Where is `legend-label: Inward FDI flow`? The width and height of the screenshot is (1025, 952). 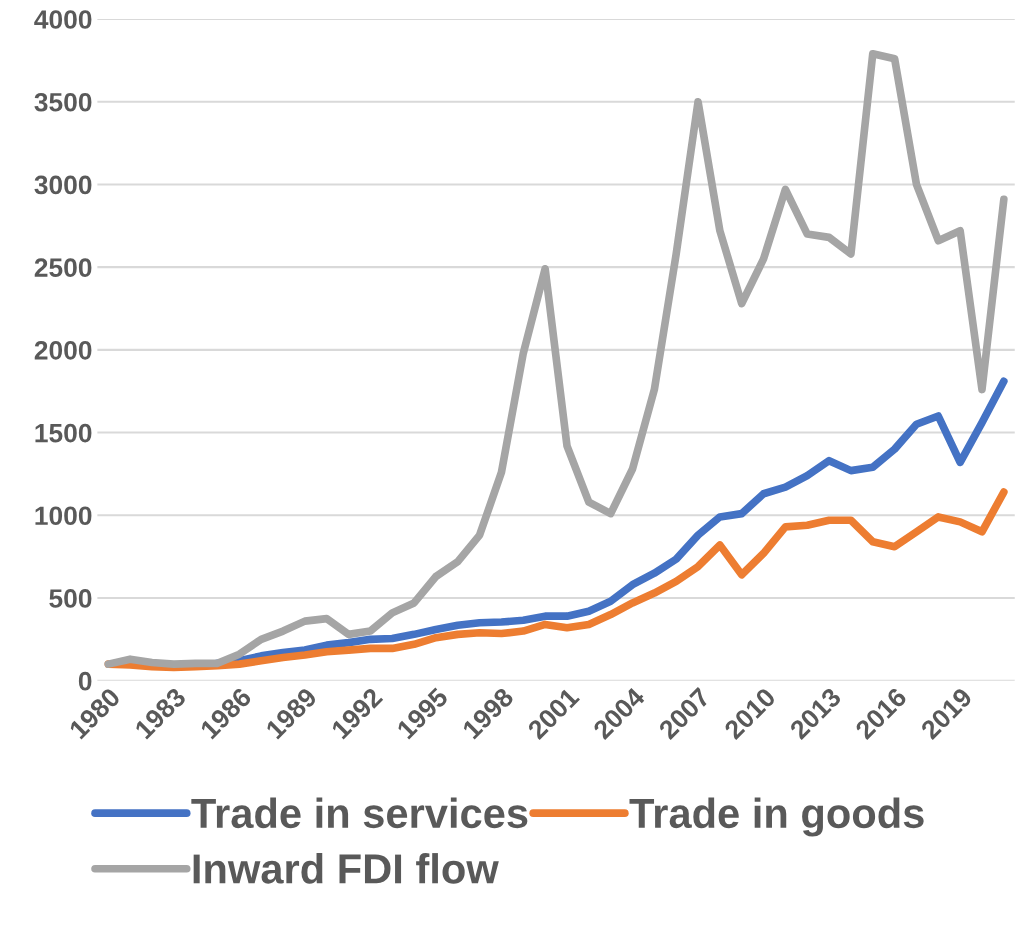
legend-label: Inward FDI flow is located at coordinates (346, 868).